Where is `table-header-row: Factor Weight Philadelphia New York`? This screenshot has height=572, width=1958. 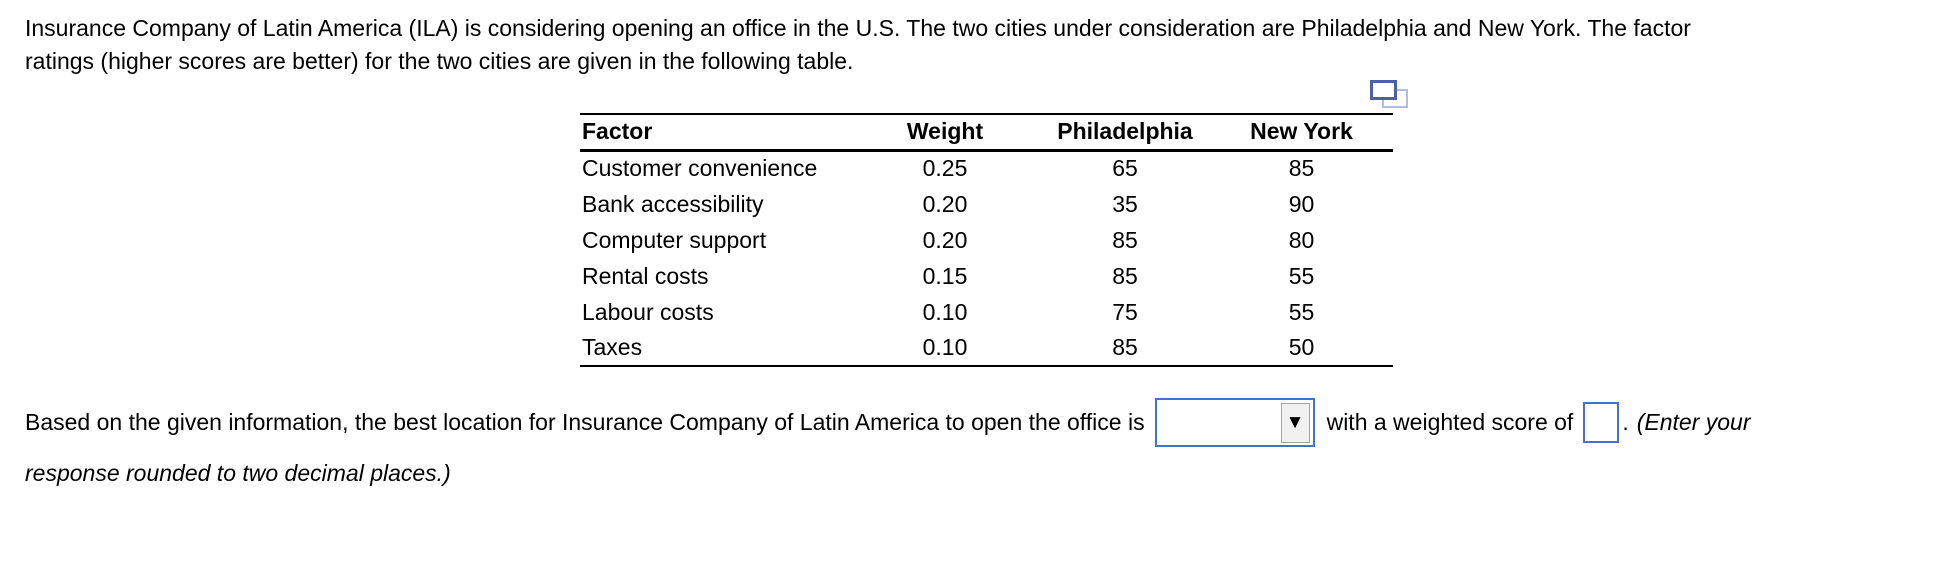
table-header-row: Factor Weight Philadelphia New York is located at coordinates (986, 133).